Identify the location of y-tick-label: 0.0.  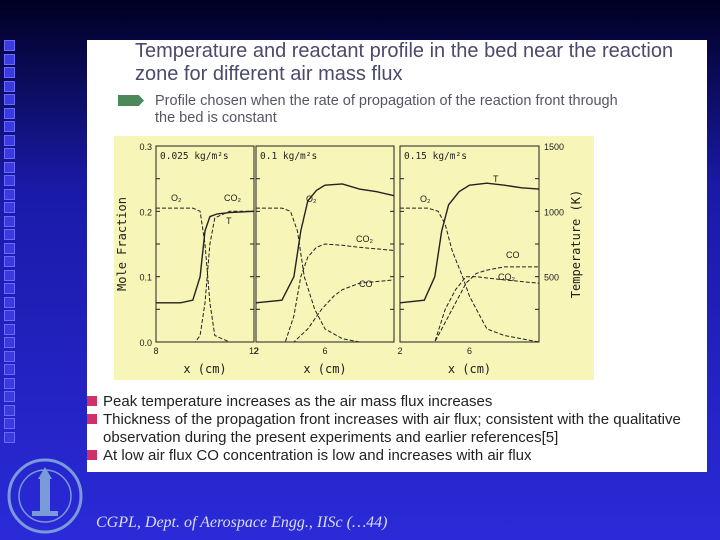
(145, 343).